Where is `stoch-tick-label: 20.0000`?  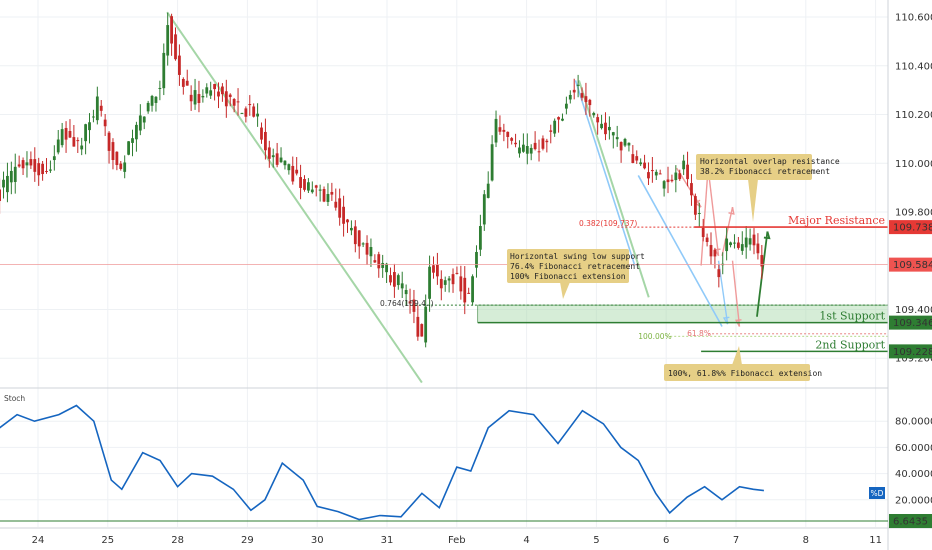
stoch-tick-label: 20.0000 is located at coordinates (913, 500).